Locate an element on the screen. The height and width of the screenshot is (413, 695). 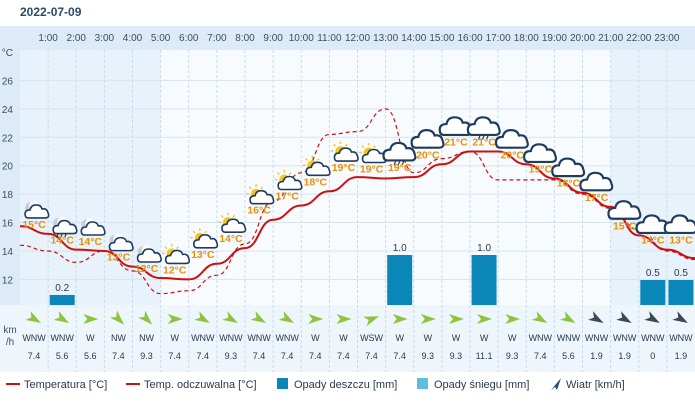
temperature-value-label: 17°C is located at coordinates (597, 198).